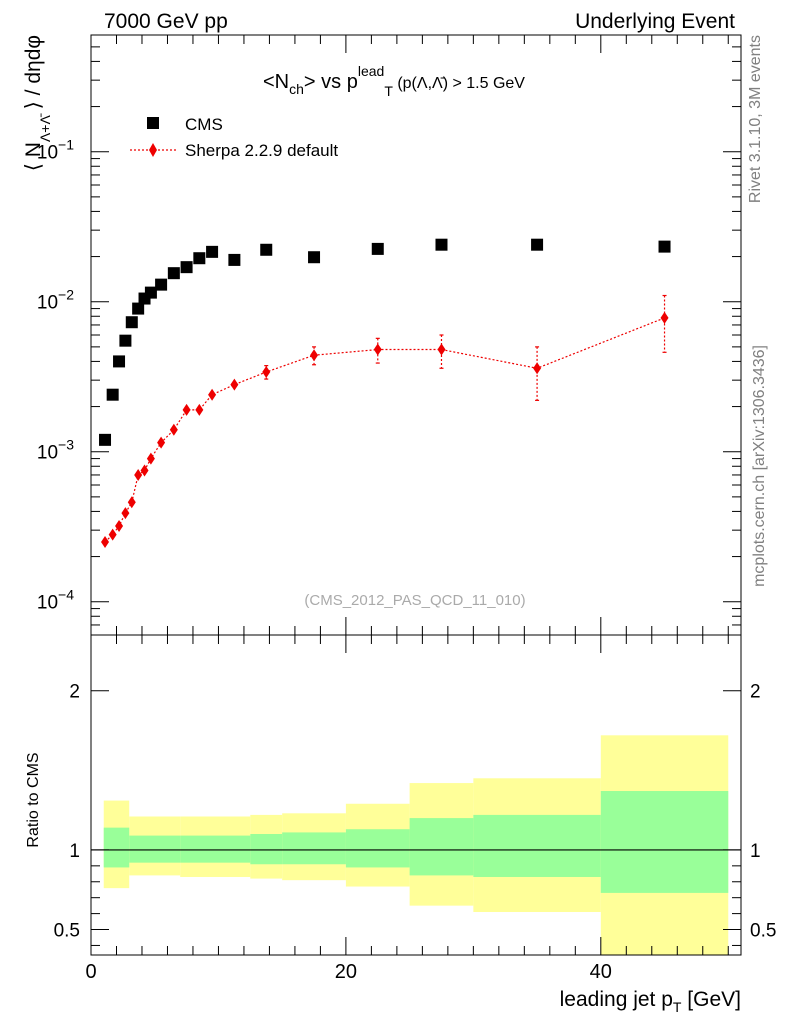 This screenshot has width=786, height=1024. I want to click on y-axis-title: ⟨ NΛ+Λ̄ ⟩ / dηdφ, so click(37, 103).